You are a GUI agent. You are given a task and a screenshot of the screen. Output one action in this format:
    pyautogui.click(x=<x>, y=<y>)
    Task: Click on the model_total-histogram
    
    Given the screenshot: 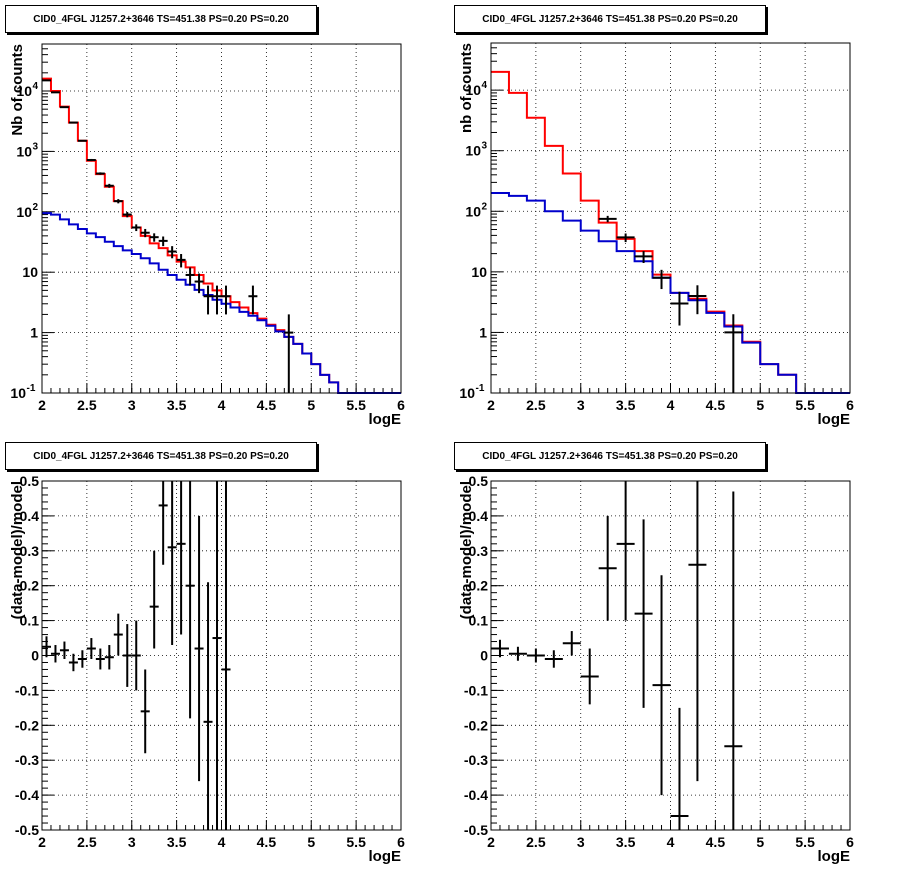 What is the action you would take?
    pyautogui.click(x=670, y=232)
    